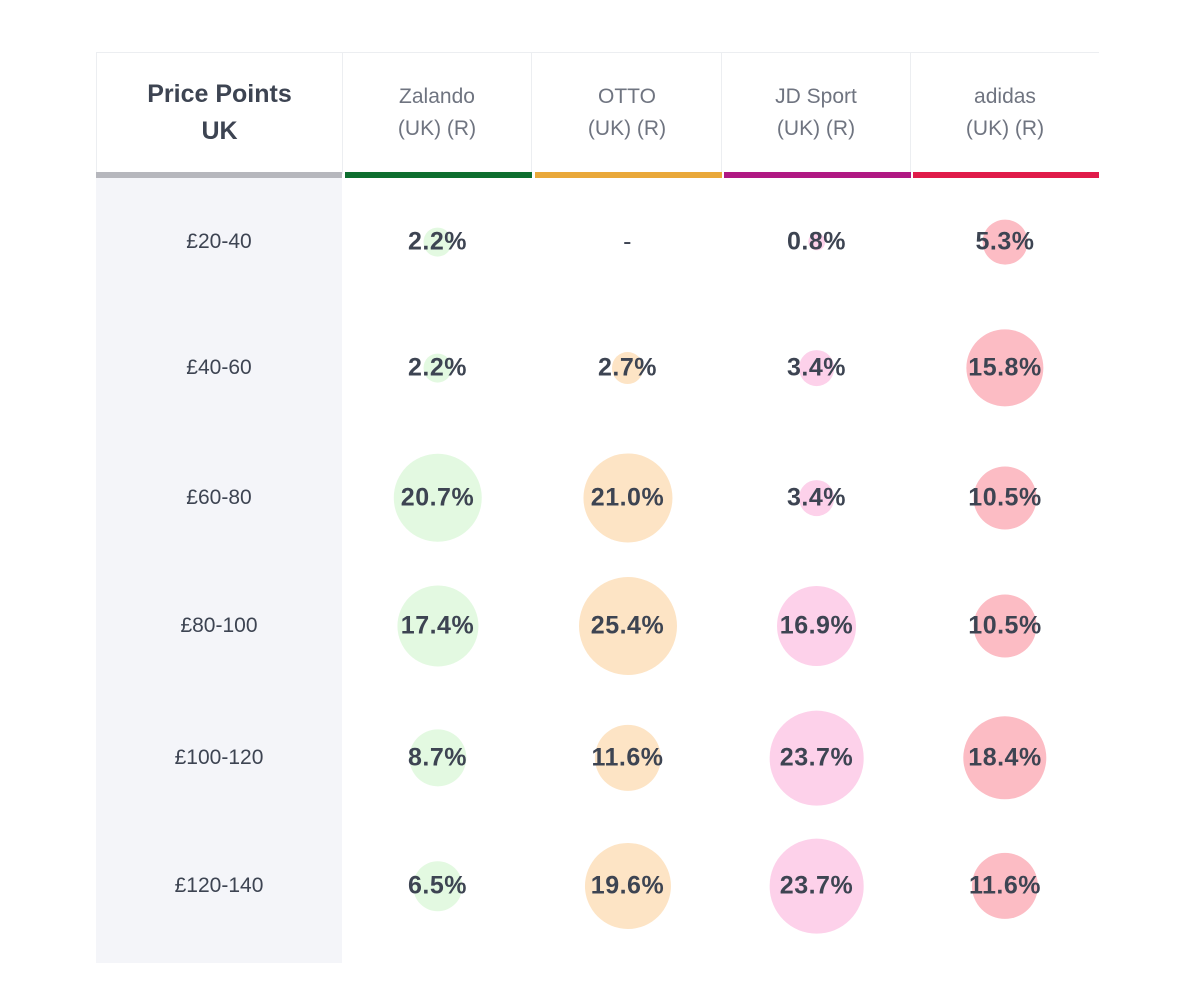 Image resolution: width=1200 pixels, height=1004 pixels. I want to click on price-range-label: £40-60, so click(219, 367).